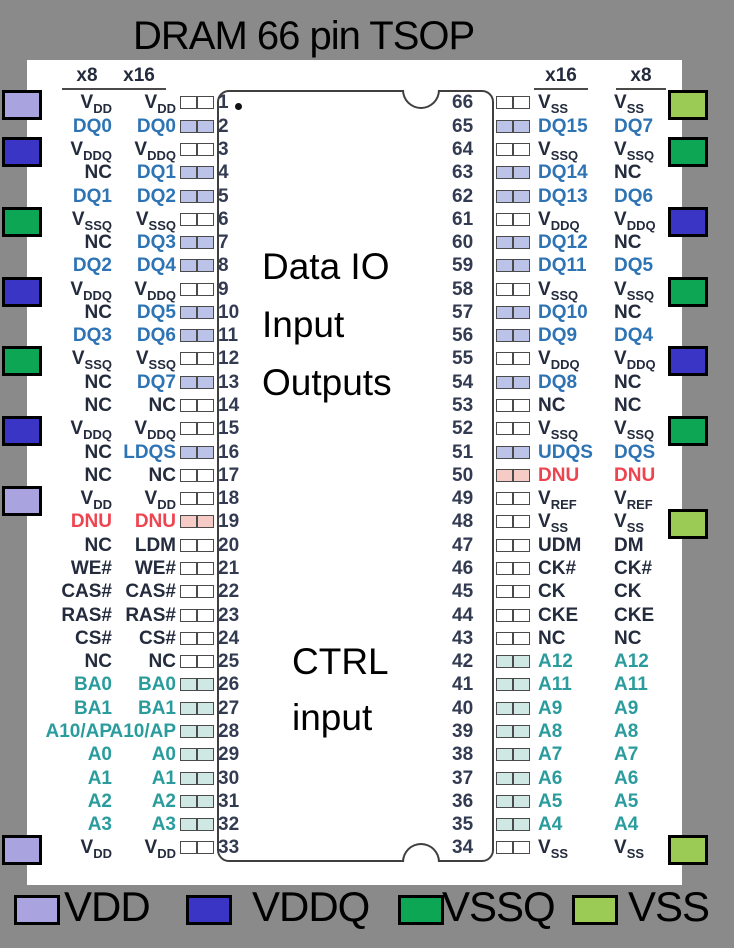  Describe the element at coordinates (163, 801) in the screenshot. I see `pin-label-left-x16: A2` at that location.